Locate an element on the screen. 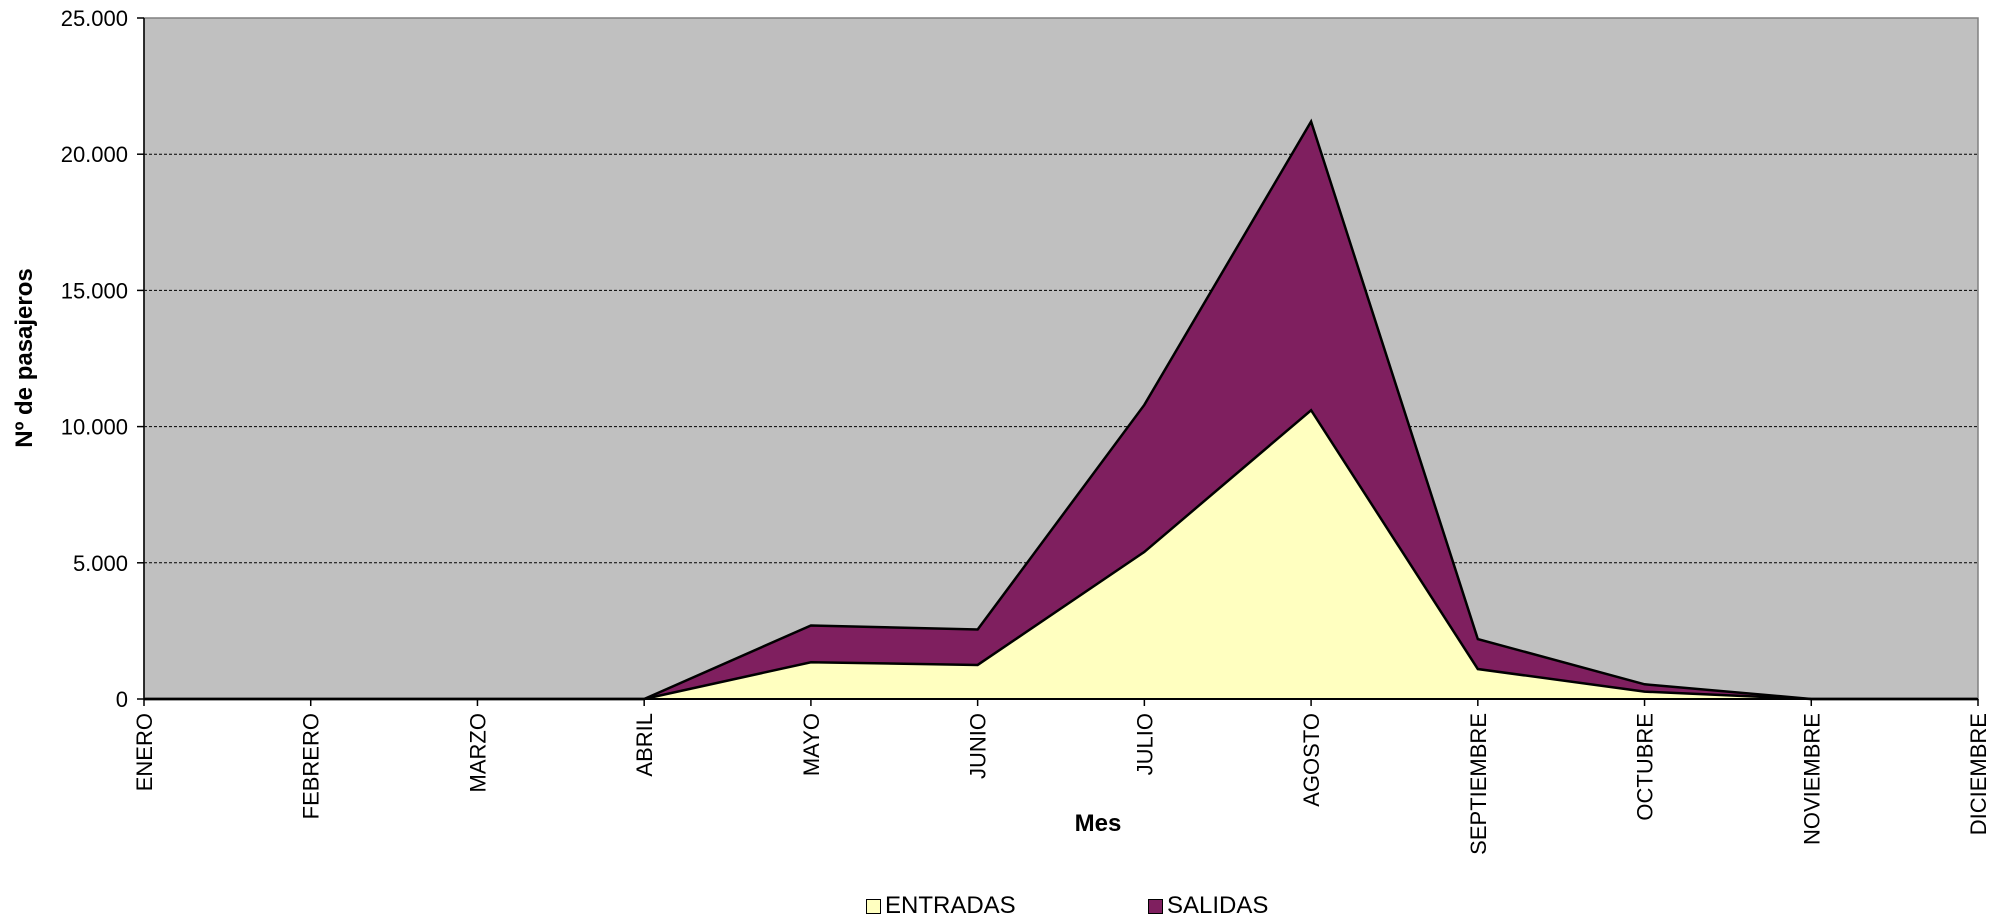  x-tick-label-junio: JUNIO is located at coordinates (978, 746).